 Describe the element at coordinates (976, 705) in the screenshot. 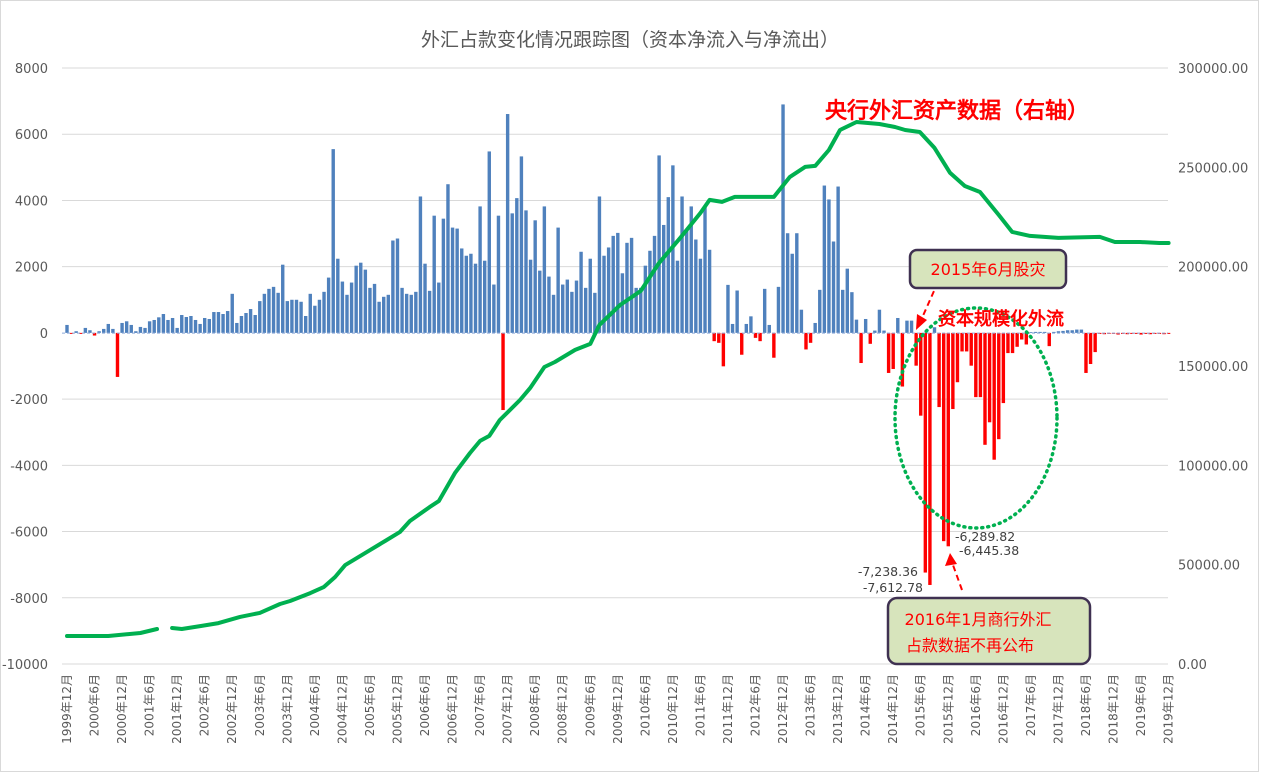

I see `x-tick-label: 2016年6月` at that location.